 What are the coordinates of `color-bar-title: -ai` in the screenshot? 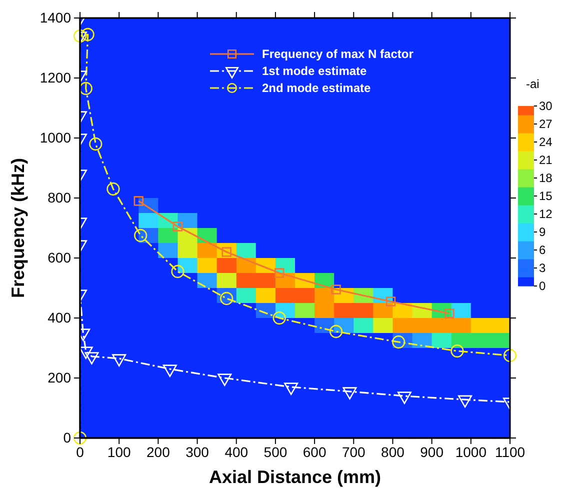 It's located at (533, 84).